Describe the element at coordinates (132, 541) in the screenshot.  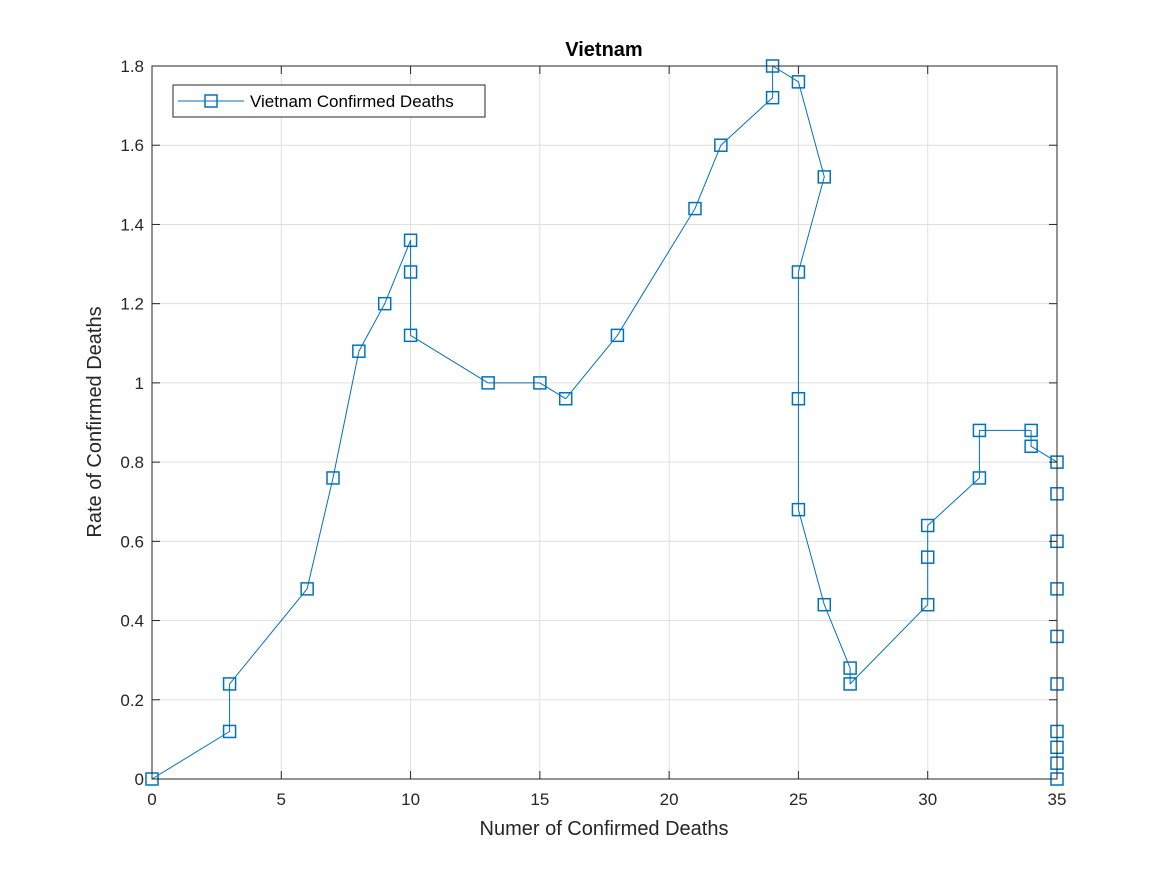
I see `y-tick-label: 0.6` at that location.